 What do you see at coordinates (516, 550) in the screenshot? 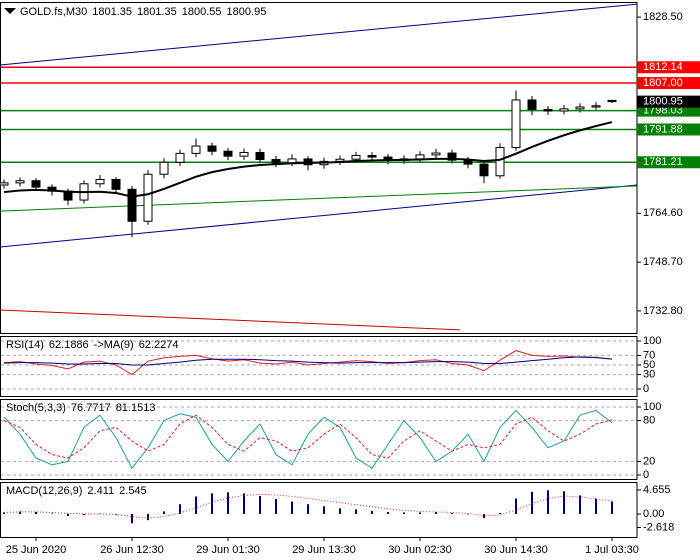
I see `x-tick-label: 30 Jun 14:30` at bounding box center [516, 550].